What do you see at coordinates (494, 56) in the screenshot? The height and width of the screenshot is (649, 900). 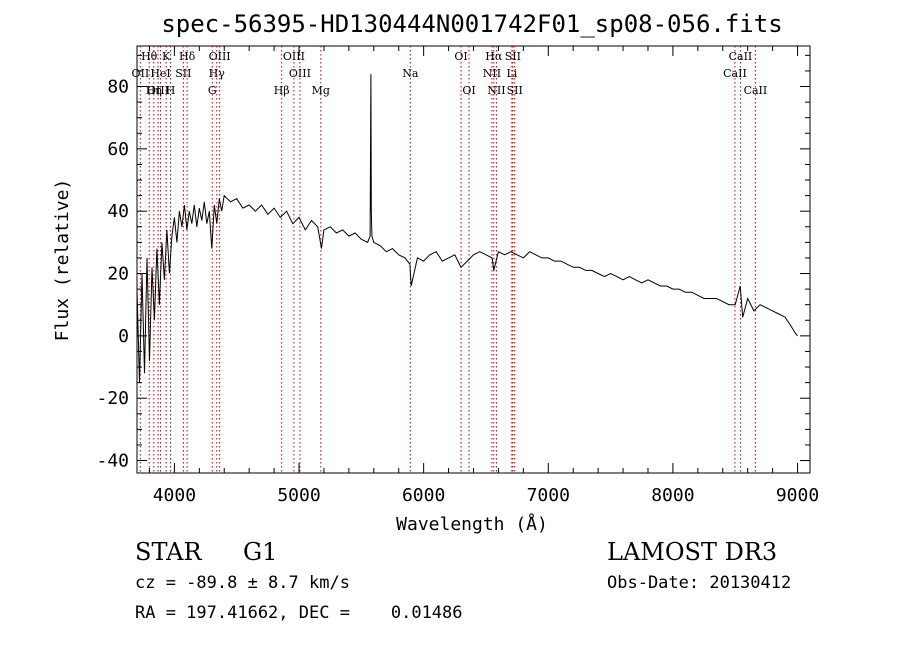 I see `line-label: Hα` at bounding box center [494, 56].